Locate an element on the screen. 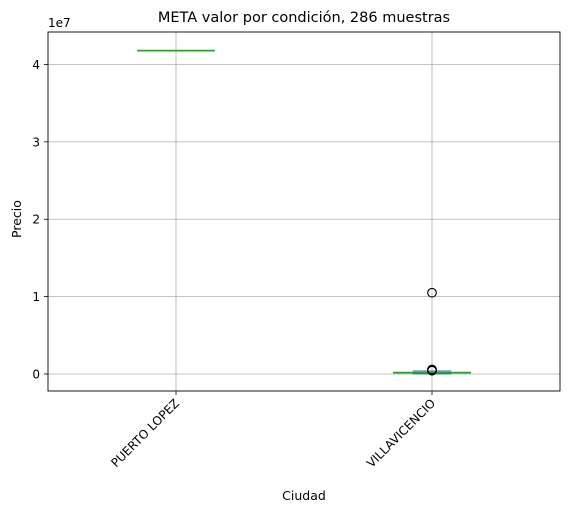 The image size is (570, 514). x-tick-label: PUERTO LOPEZ is located at coordinates (145, 433).